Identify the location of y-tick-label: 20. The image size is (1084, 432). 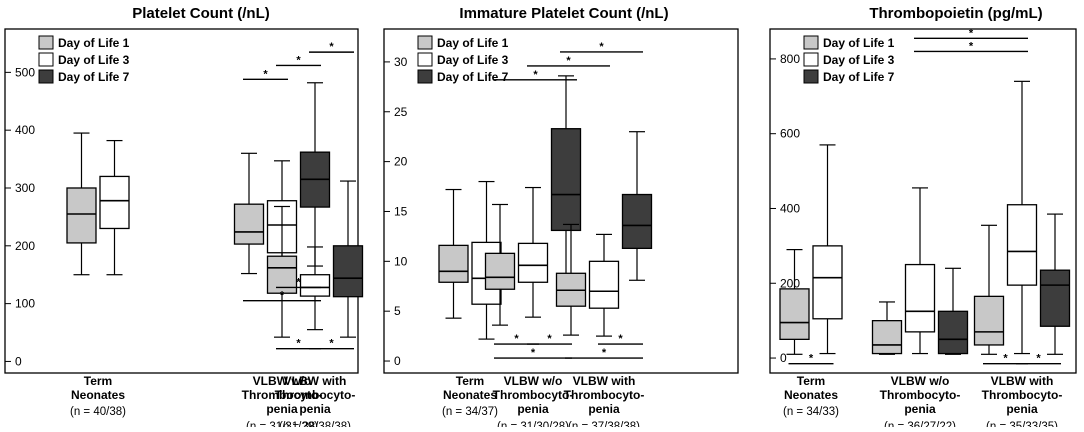
(401, 162).